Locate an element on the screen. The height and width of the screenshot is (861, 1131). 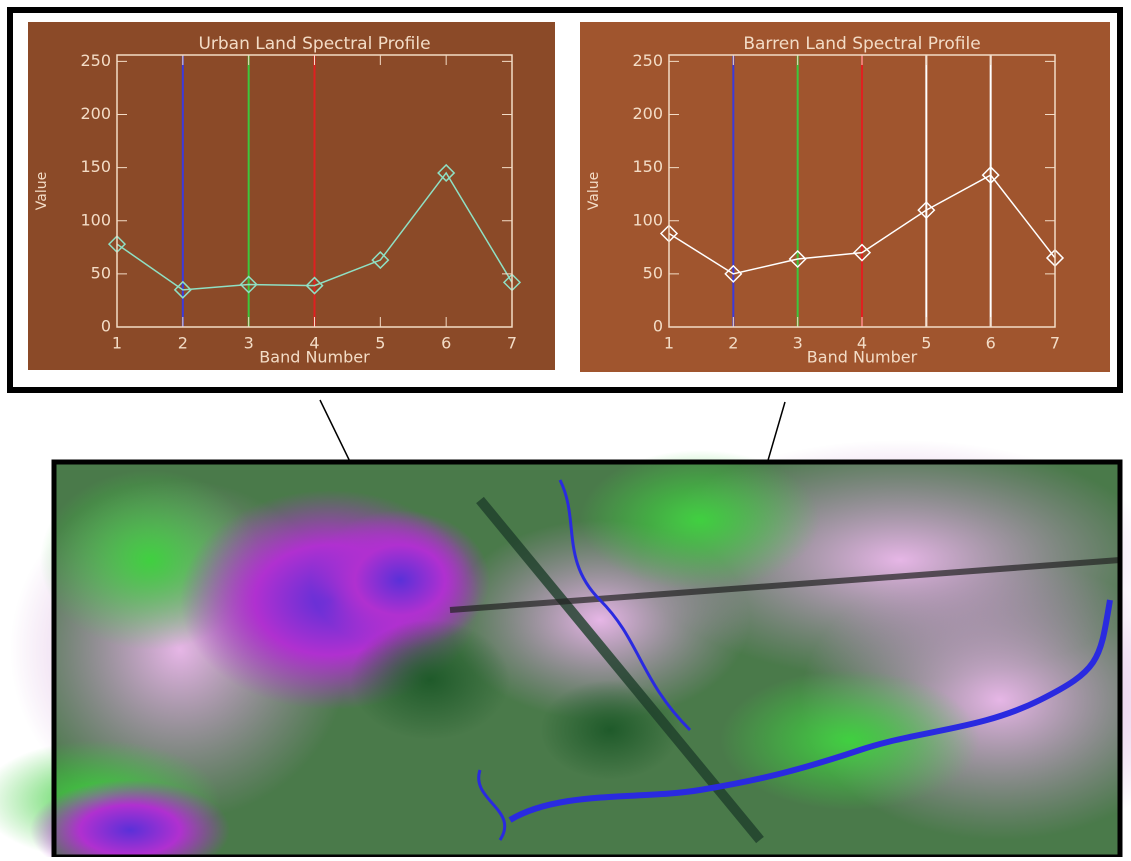
chart-title: Urban Land Spectral Profile is located at coordinates (314, 44).